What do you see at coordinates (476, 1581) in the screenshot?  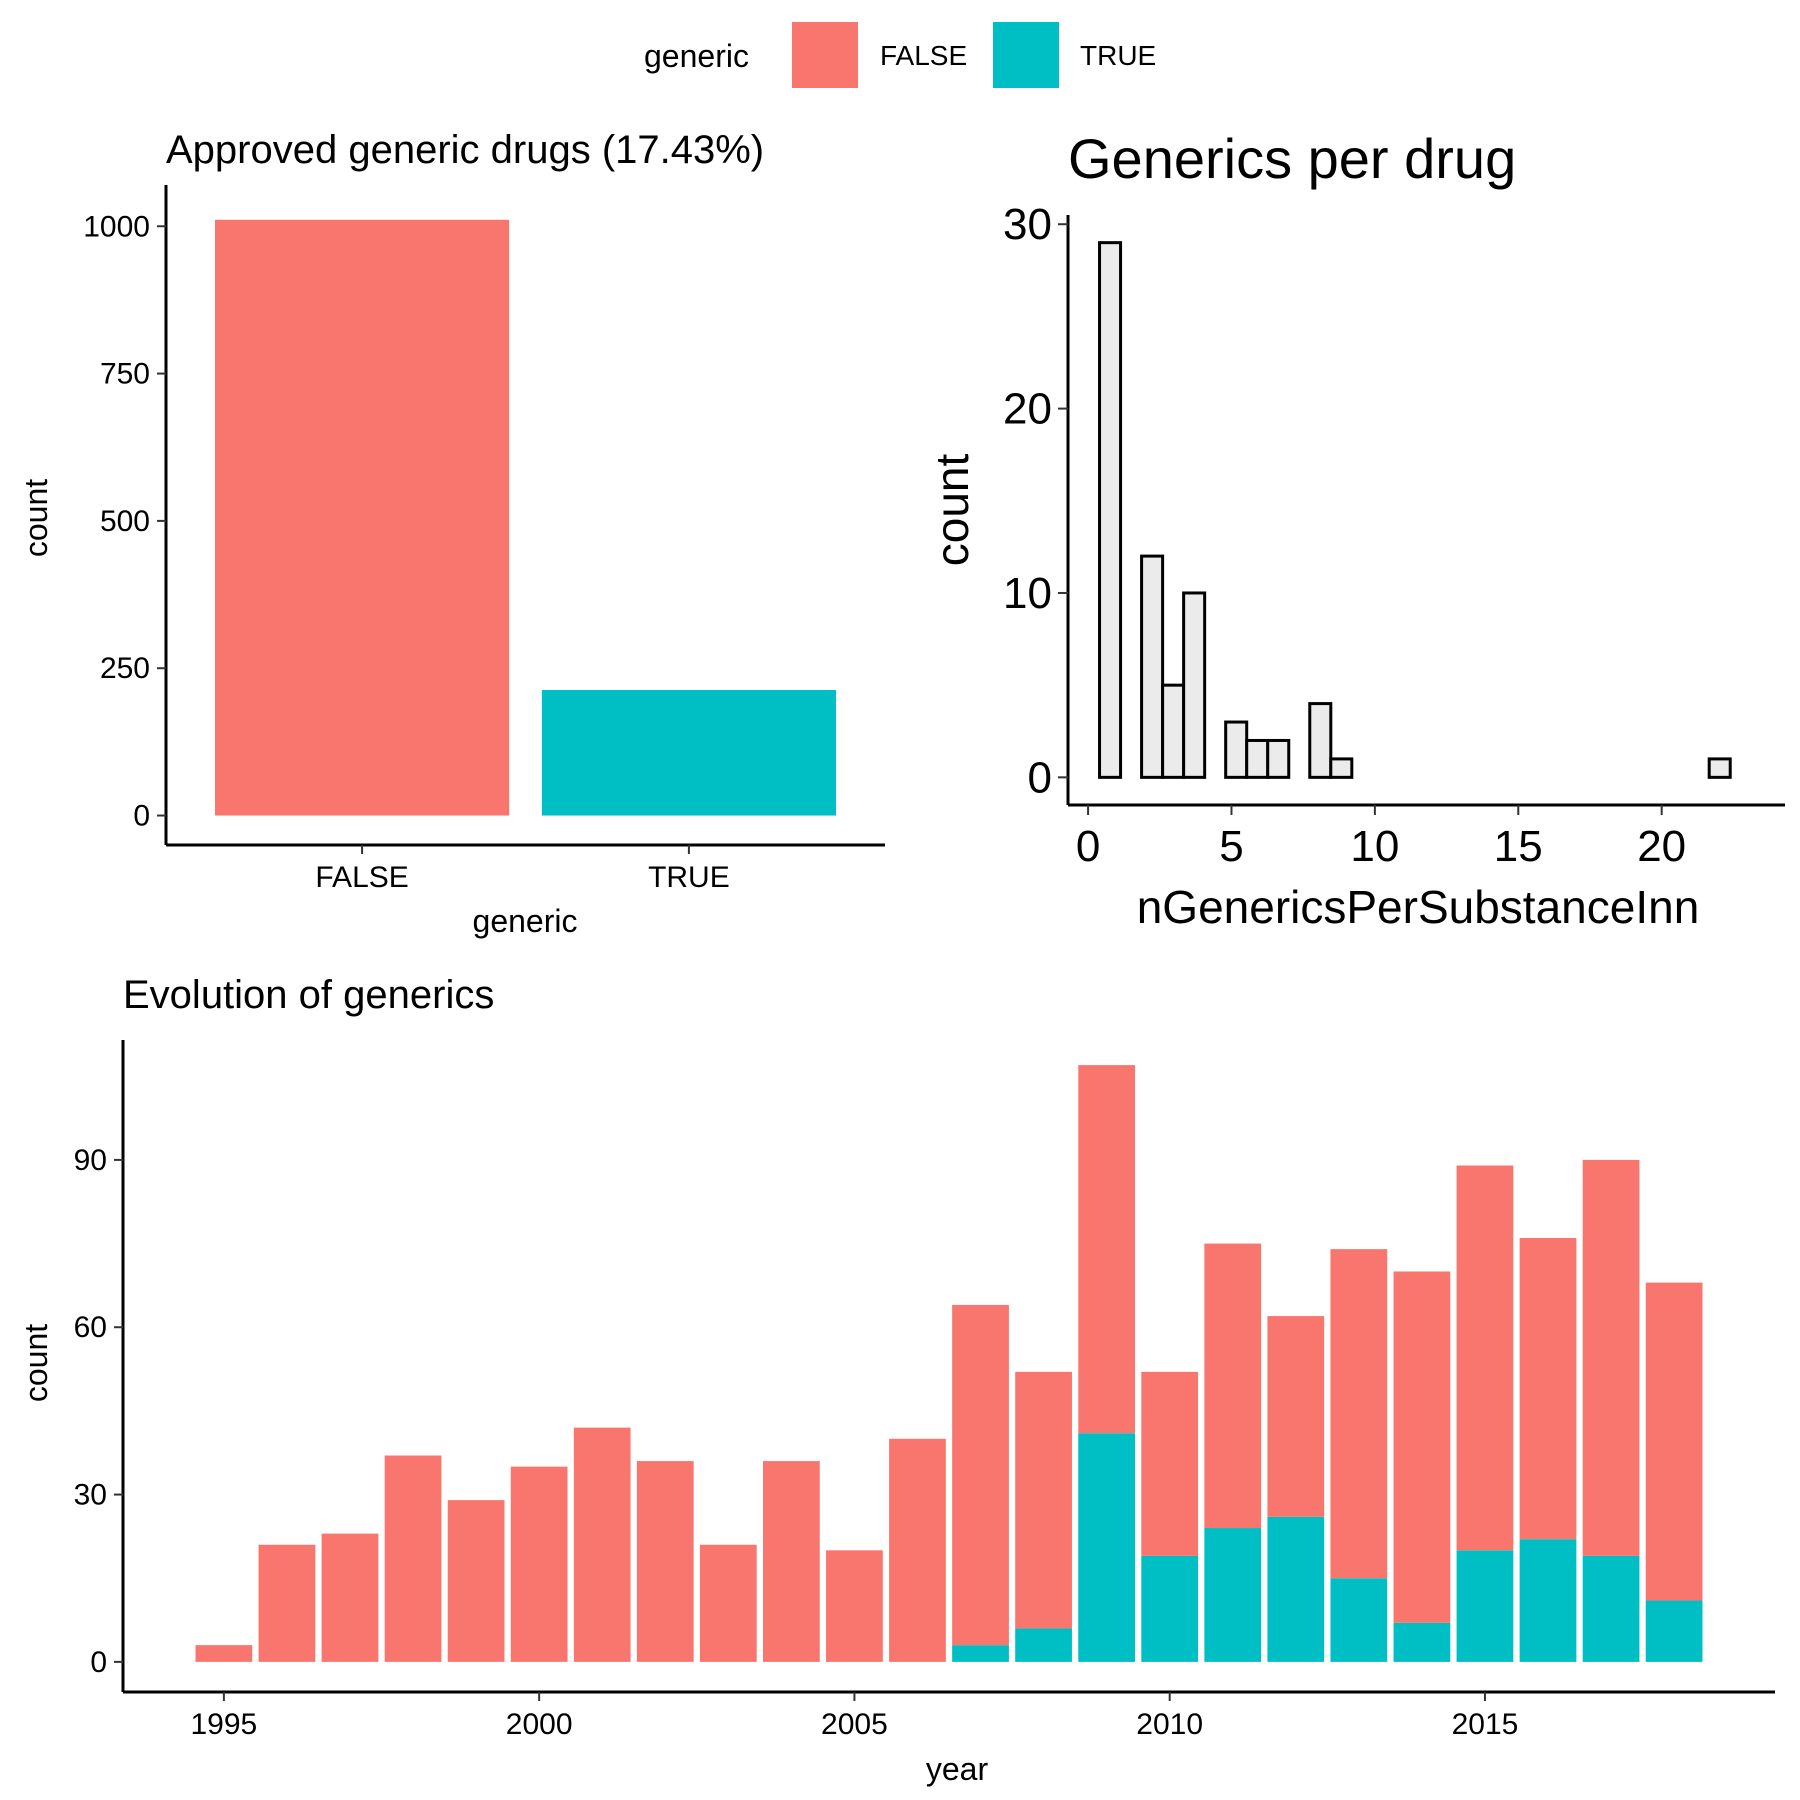 I see `evolution-bar-false-1999` at bounding box center [476, 1581].